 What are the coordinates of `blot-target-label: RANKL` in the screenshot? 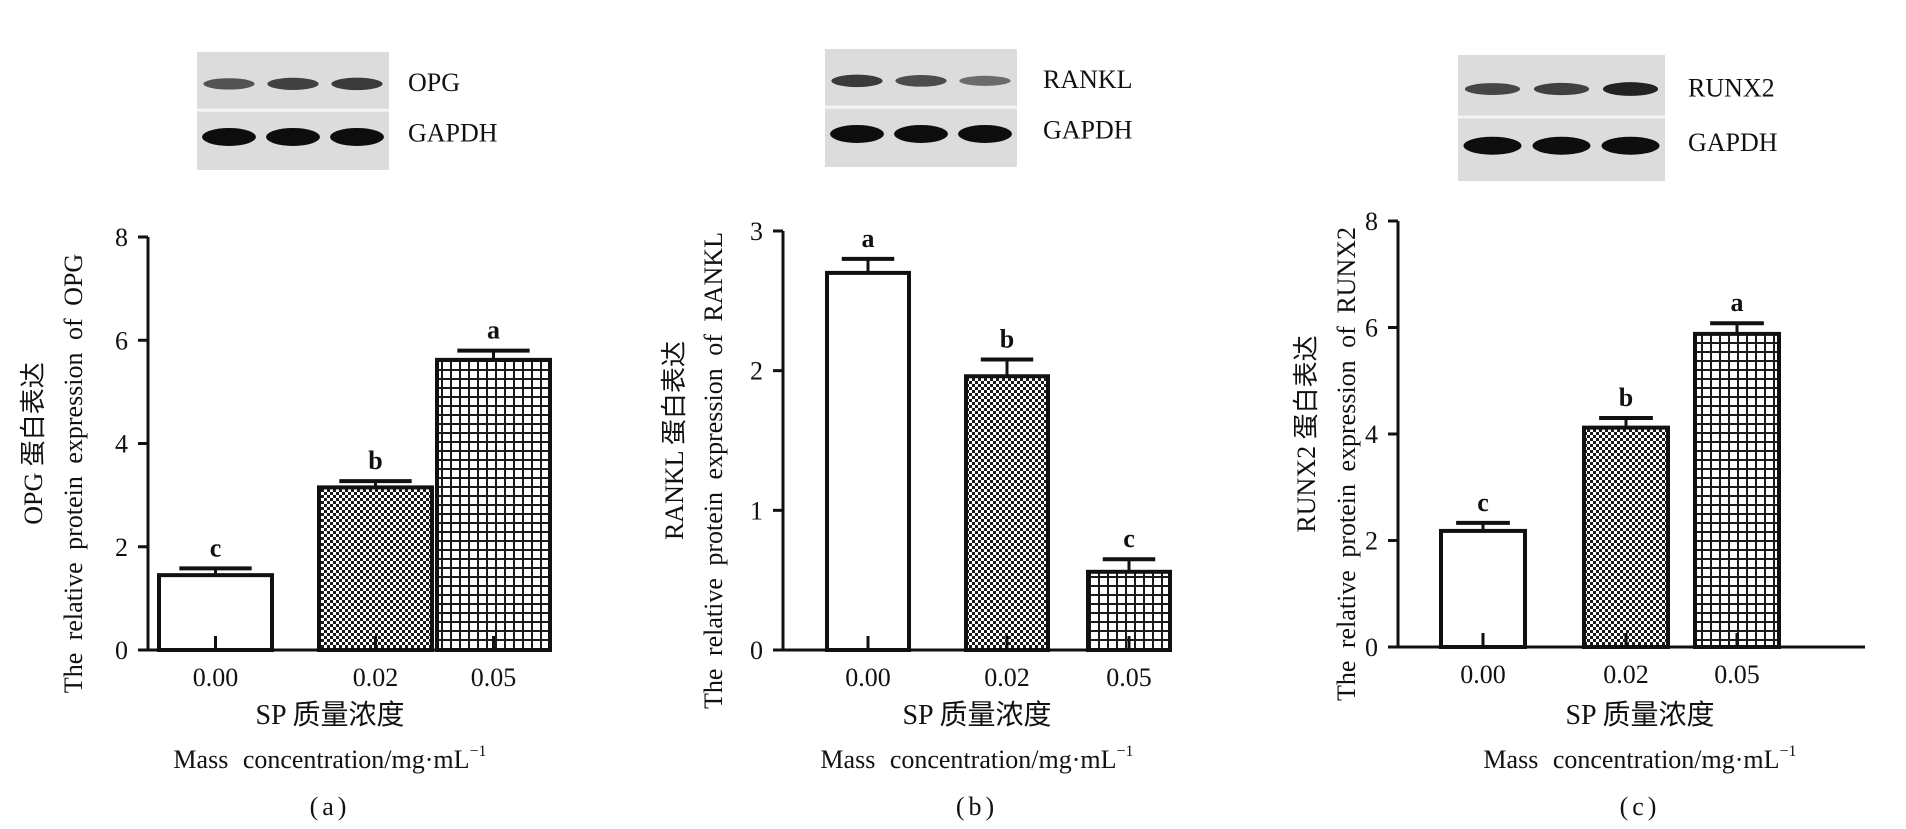 It's located at (1088, 79).